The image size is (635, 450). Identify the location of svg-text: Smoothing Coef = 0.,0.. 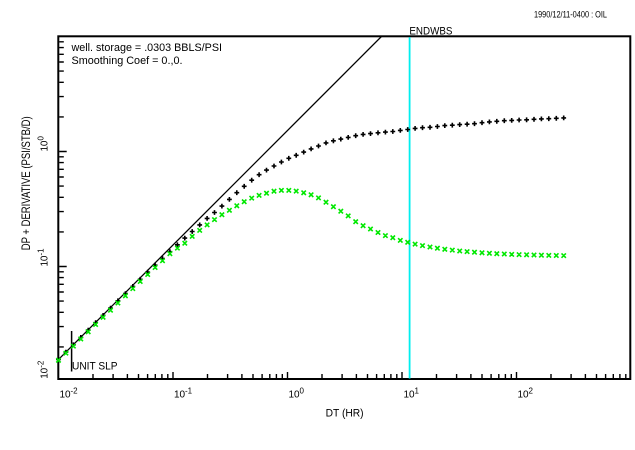
(127, 61).